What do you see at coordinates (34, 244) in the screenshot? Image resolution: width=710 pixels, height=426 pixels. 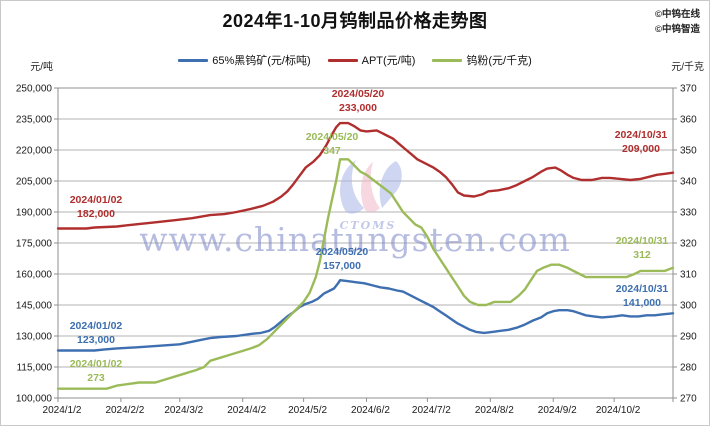 I see `left-axis-tick-label: 175,000` at bounding box center [34, 244].